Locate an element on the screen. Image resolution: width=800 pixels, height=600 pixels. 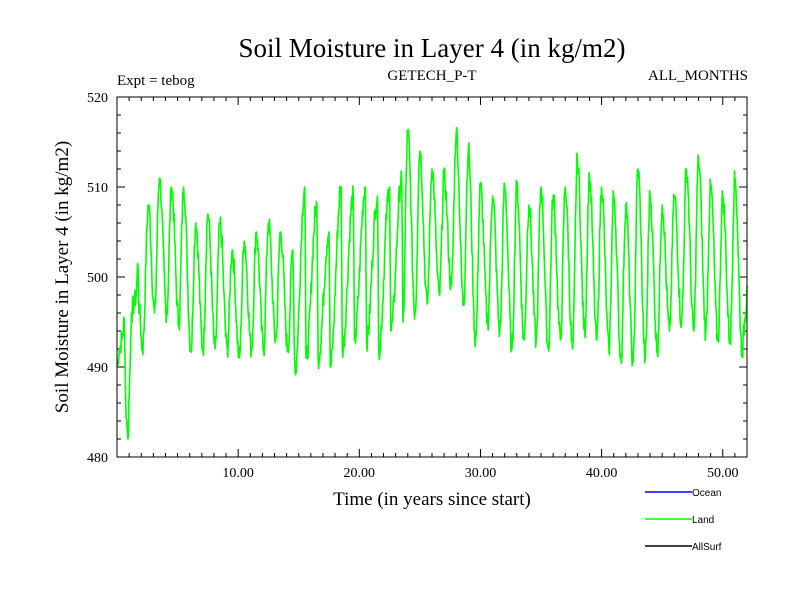
x-tick-label: 30.00 is located at coordinates (481, 473).